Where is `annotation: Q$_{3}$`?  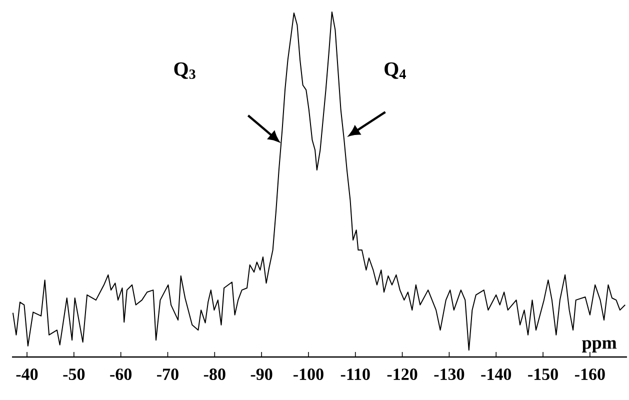 annotation: Q$_{3}$ is located at coordinates (185, 70).